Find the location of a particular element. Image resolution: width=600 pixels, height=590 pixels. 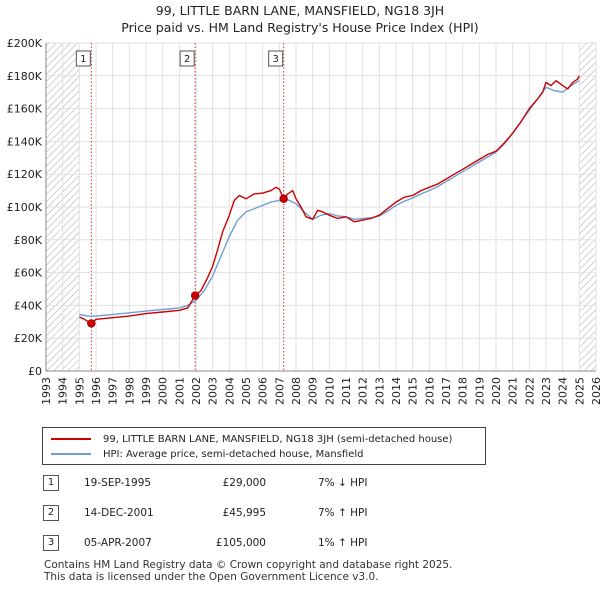

sale-badge: 2 is located at coordinates (51, 513).